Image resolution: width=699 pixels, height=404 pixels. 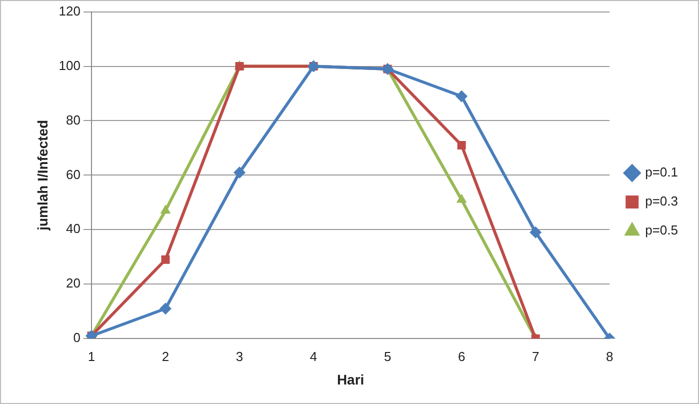 What do you see at coordinates (350, 379) in the screenshot?
I see `x-axis-title: Hari` at bounding box center [350, 379].